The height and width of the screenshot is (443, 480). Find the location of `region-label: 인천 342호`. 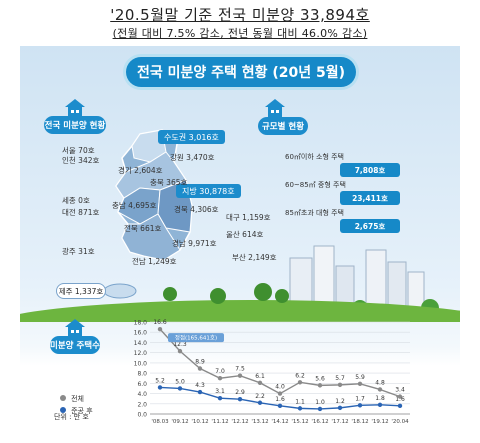

region-label: 인천 342호 is located at coordinates (81, 160).